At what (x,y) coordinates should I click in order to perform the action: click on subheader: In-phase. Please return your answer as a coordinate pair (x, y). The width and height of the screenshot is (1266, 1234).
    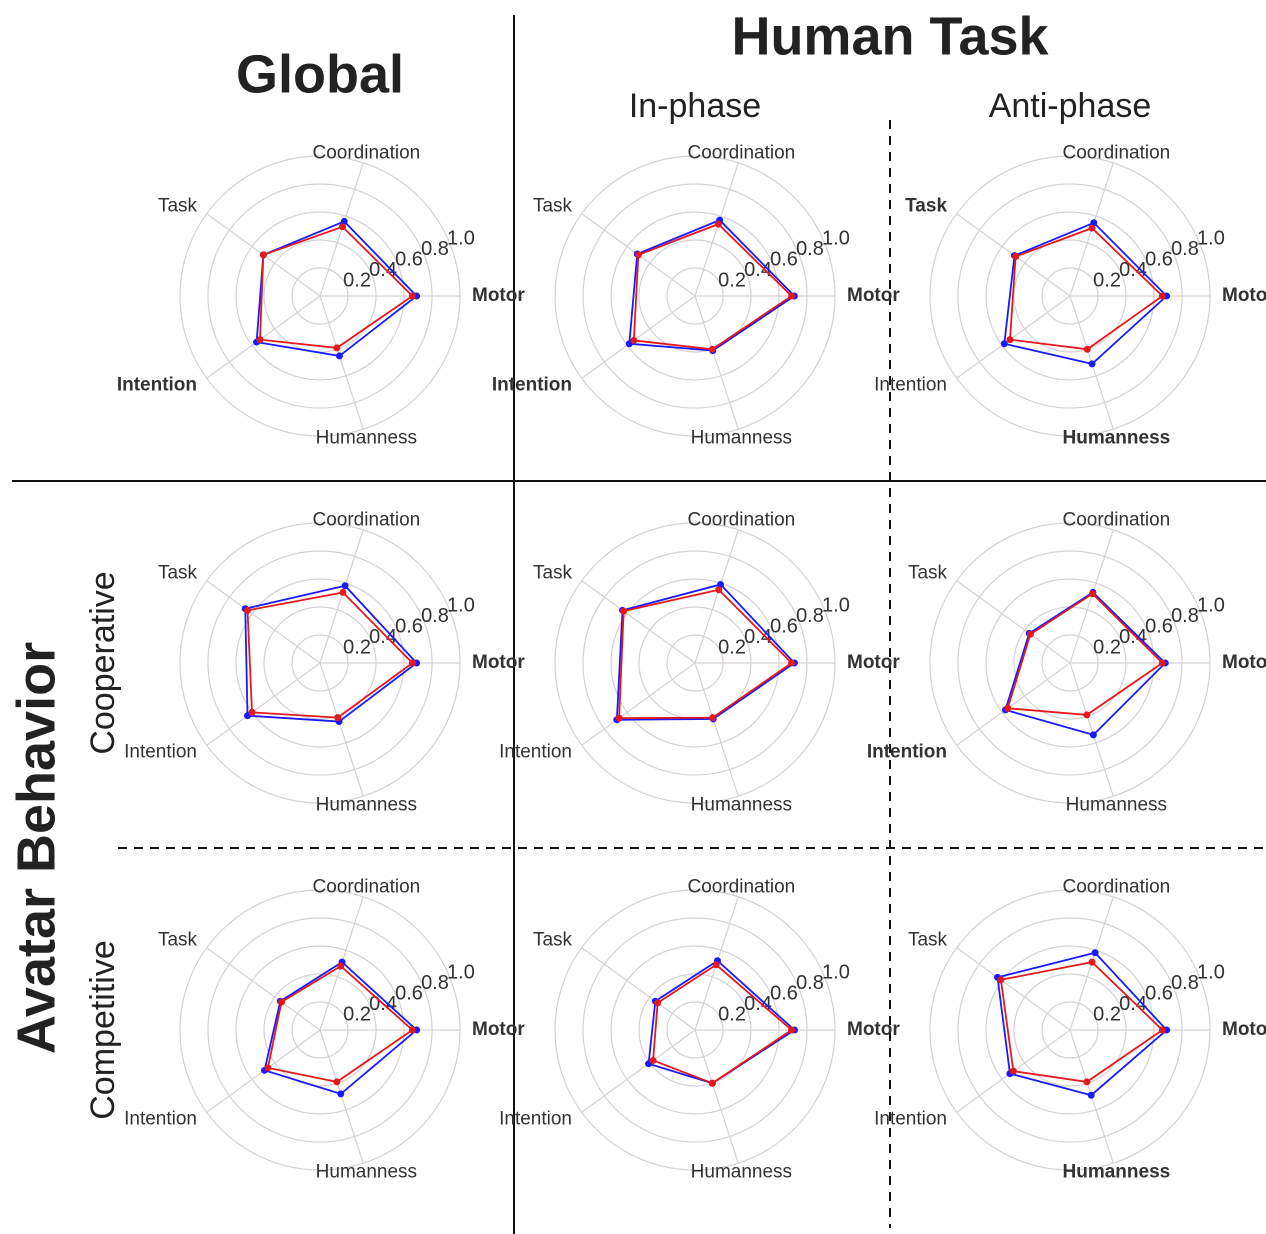
    Looking at the image, I should click on (695, 106).